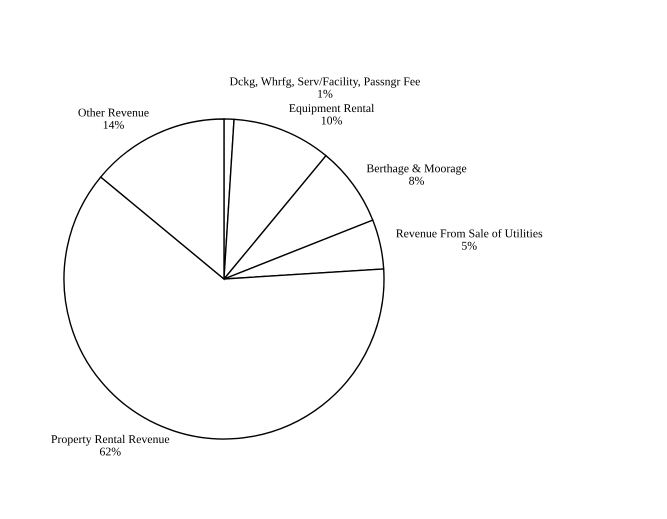  I want to click on data-label: 62%, so click(110, 452).